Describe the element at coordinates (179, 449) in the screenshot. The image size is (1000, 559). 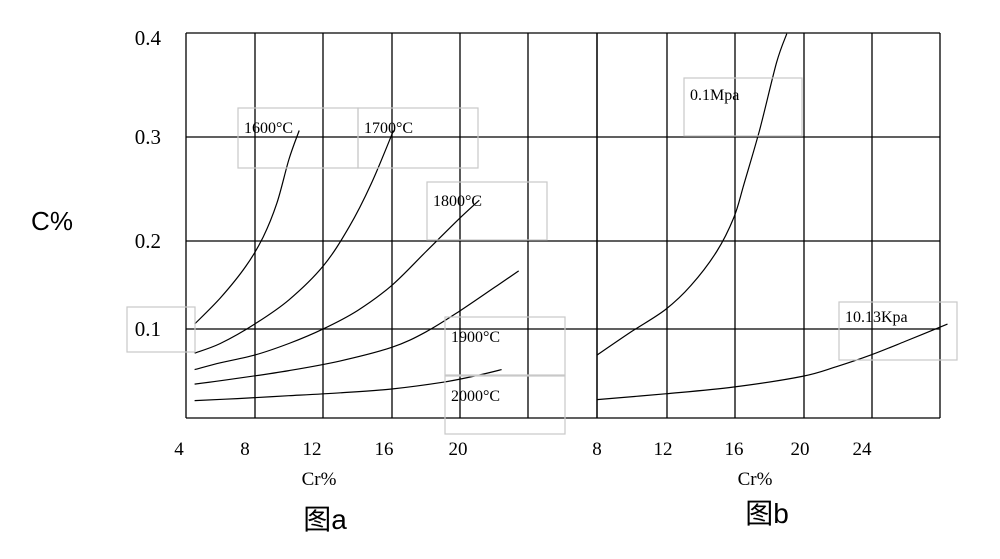
I see `x-tick-label: 4` at that location.